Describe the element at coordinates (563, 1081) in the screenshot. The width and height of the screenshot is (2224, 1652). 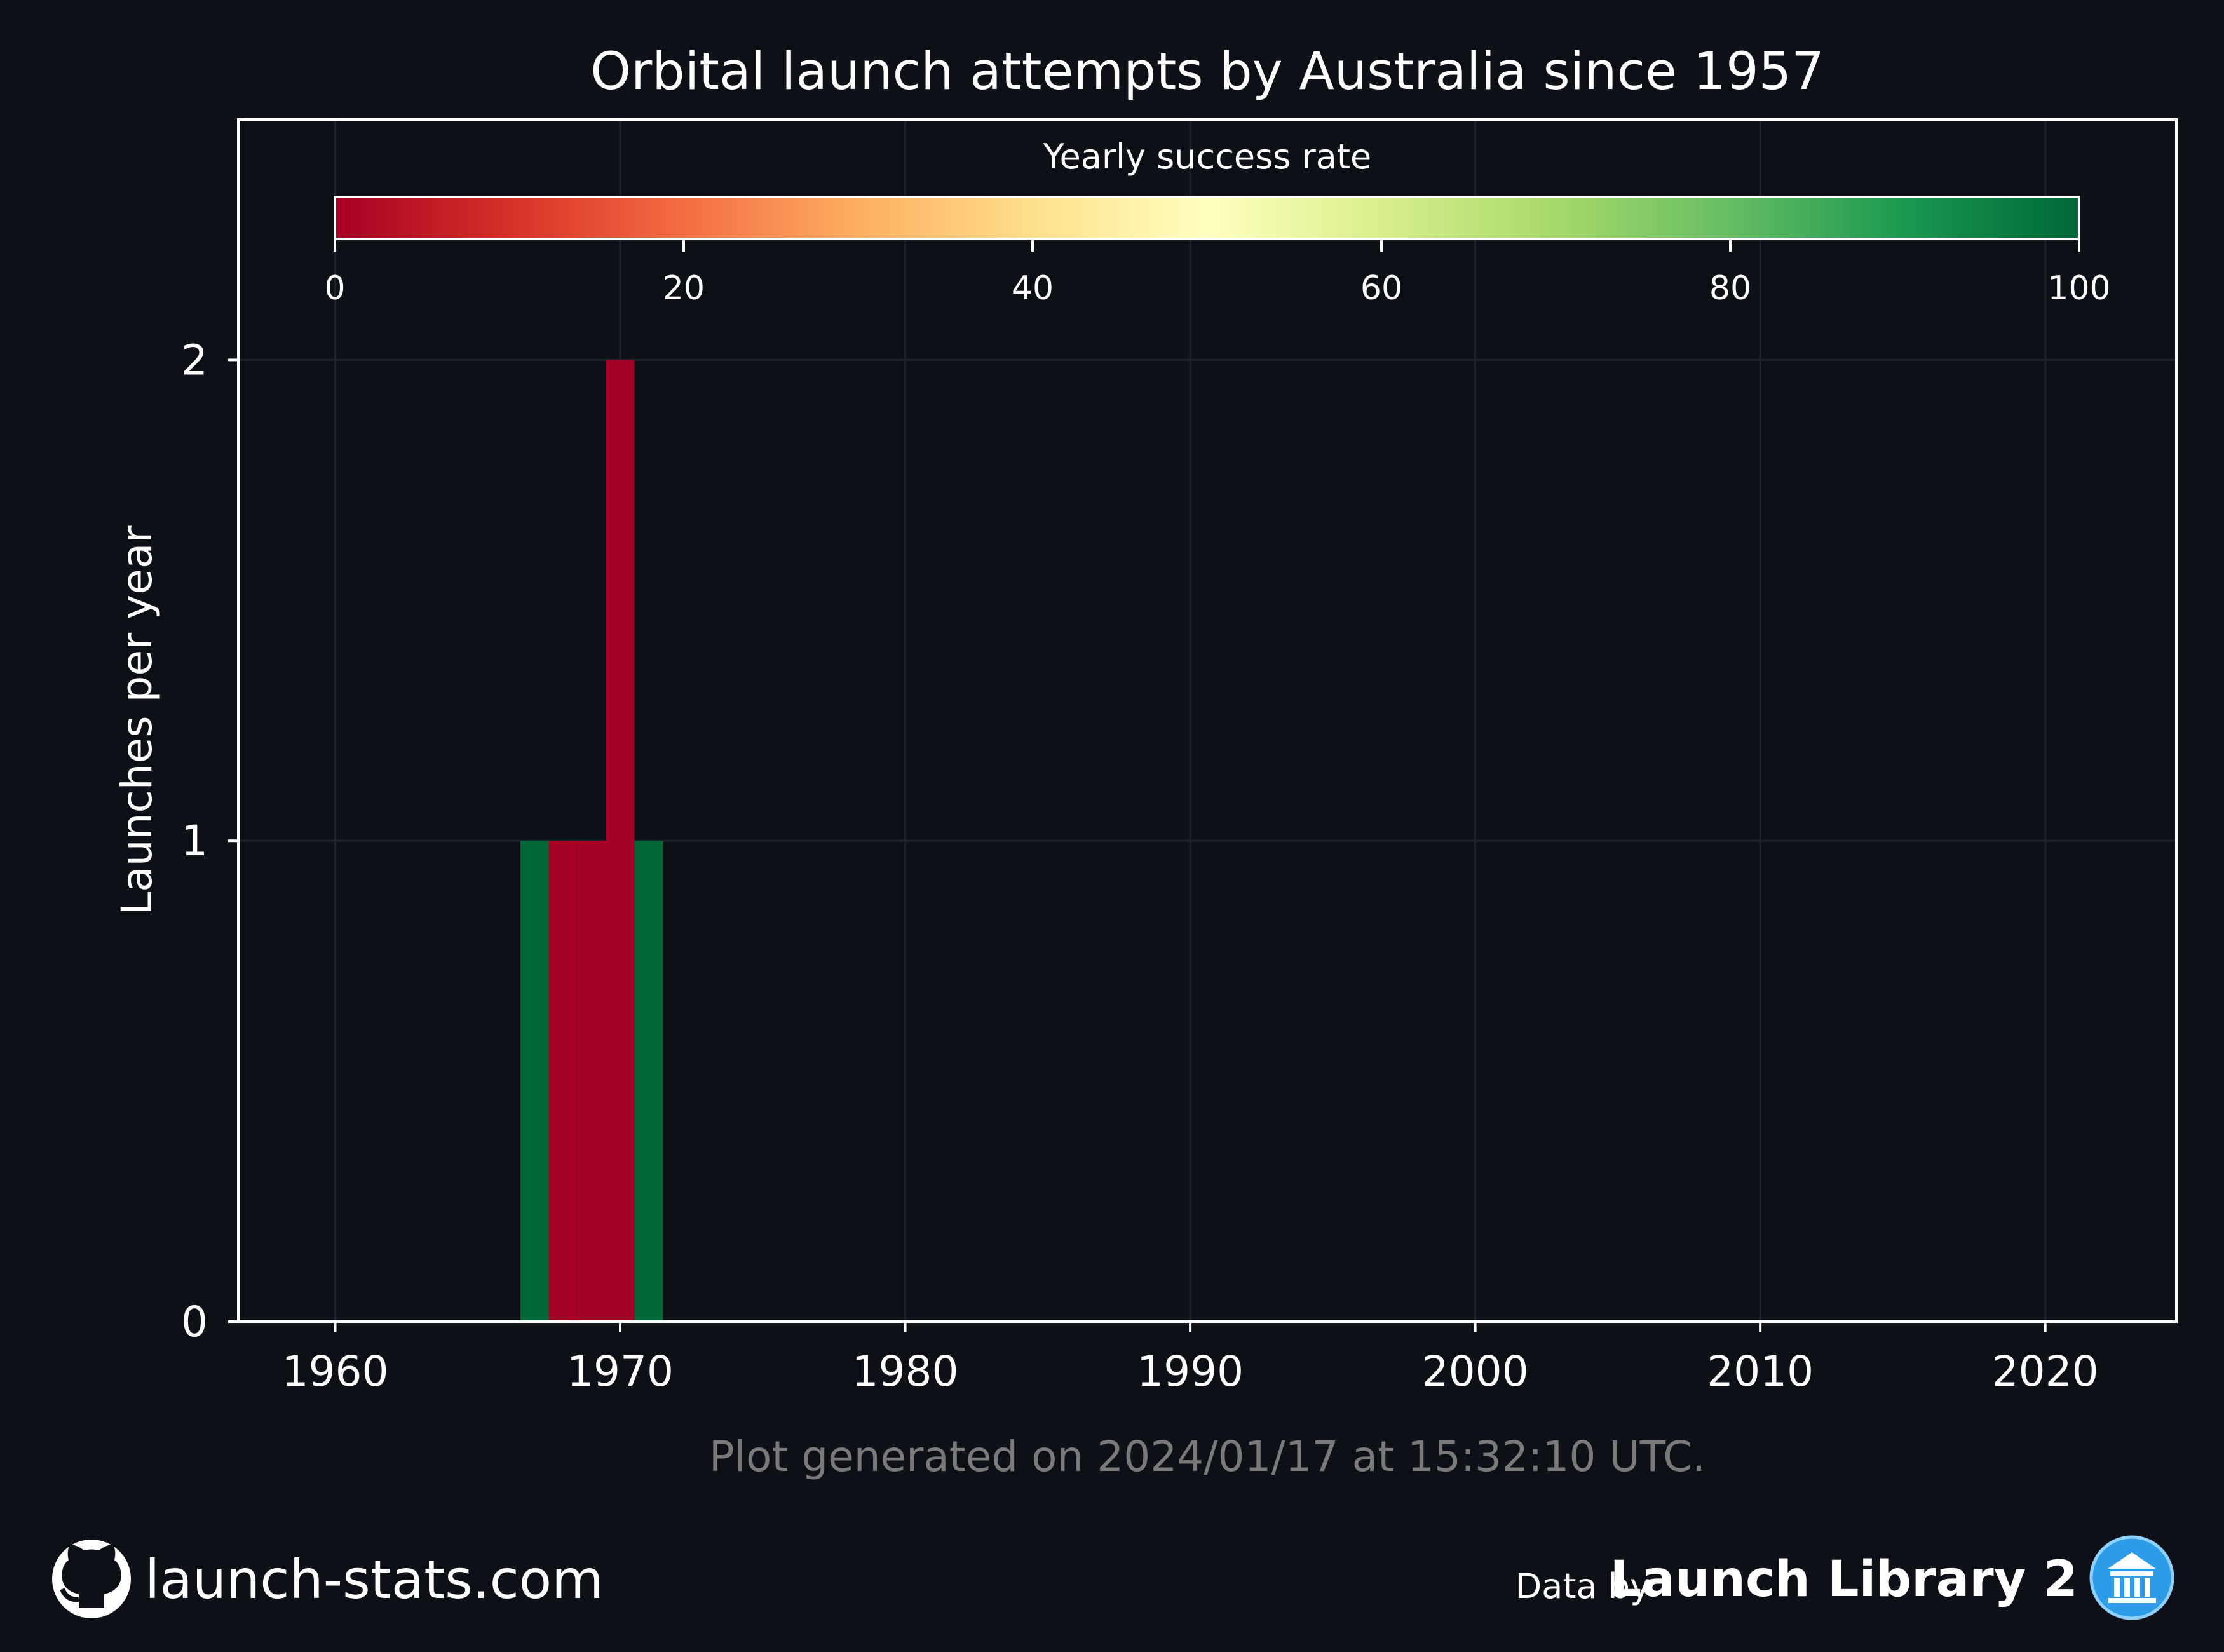
I see `bar-1968` at that location.